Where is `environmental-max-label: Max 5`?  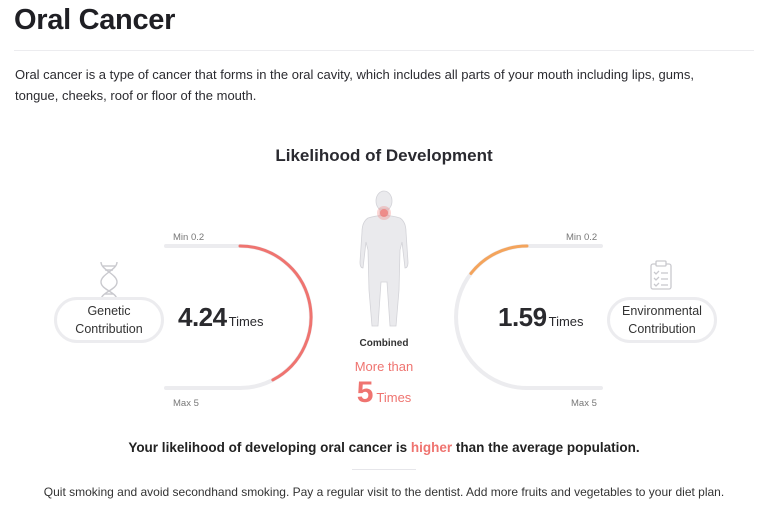
environmental-max-label: Max 5 is located at coordinates (584, 403).